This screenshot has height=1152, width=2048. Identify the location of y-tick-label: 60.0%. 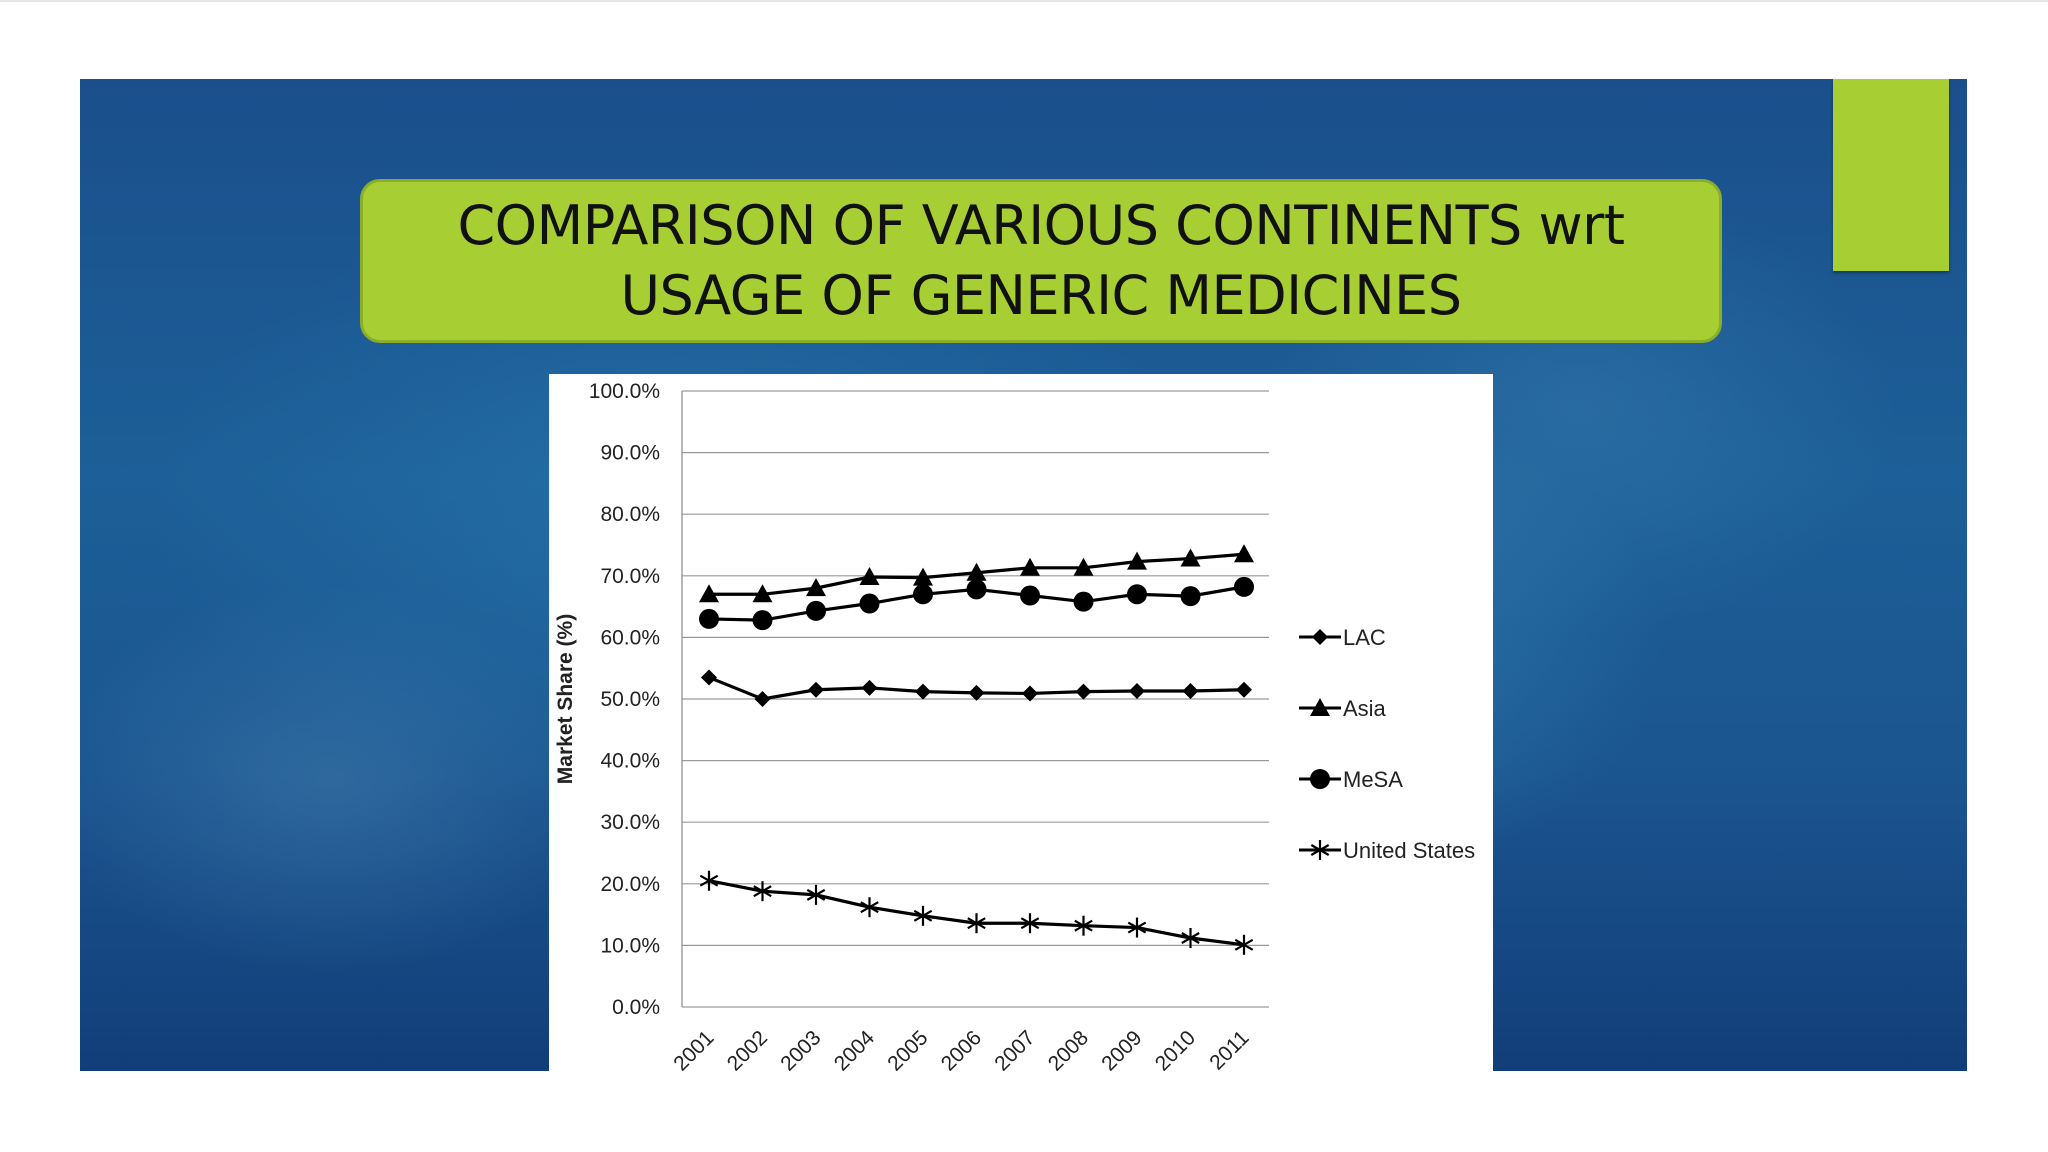
(630, 637).